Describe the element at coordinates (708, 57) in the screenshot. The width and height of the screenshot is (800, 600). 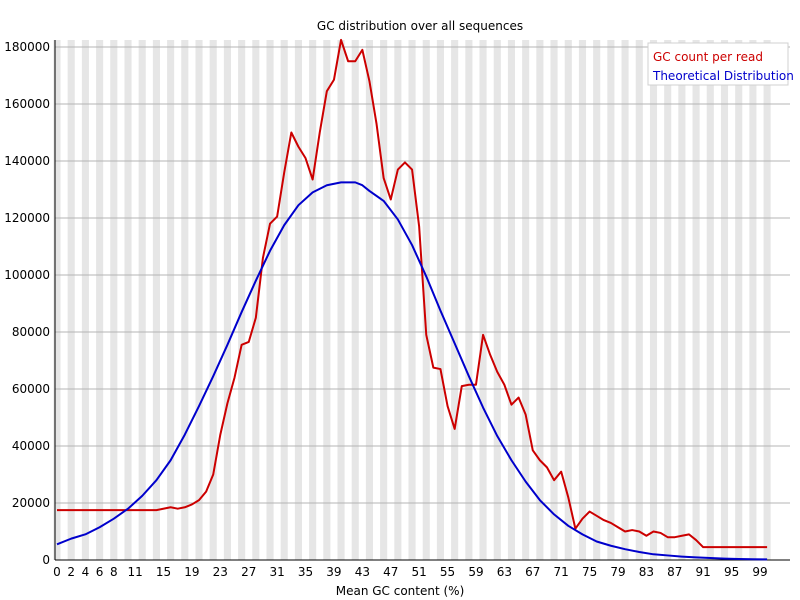
I see `legend-entry-gc-count: GC count per read` at that location.